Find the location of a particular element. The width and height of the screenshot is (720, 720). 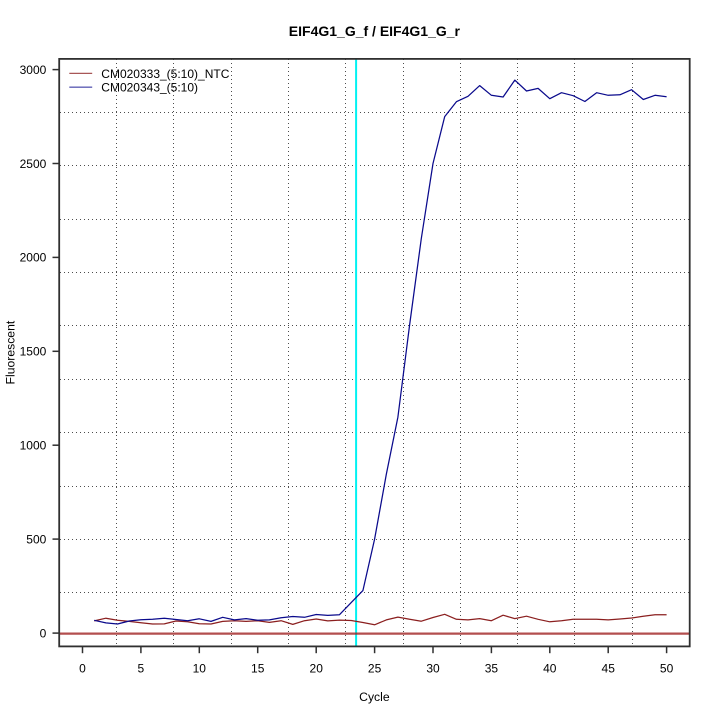

svg-text: 30 is located at coordinates (433, 668).